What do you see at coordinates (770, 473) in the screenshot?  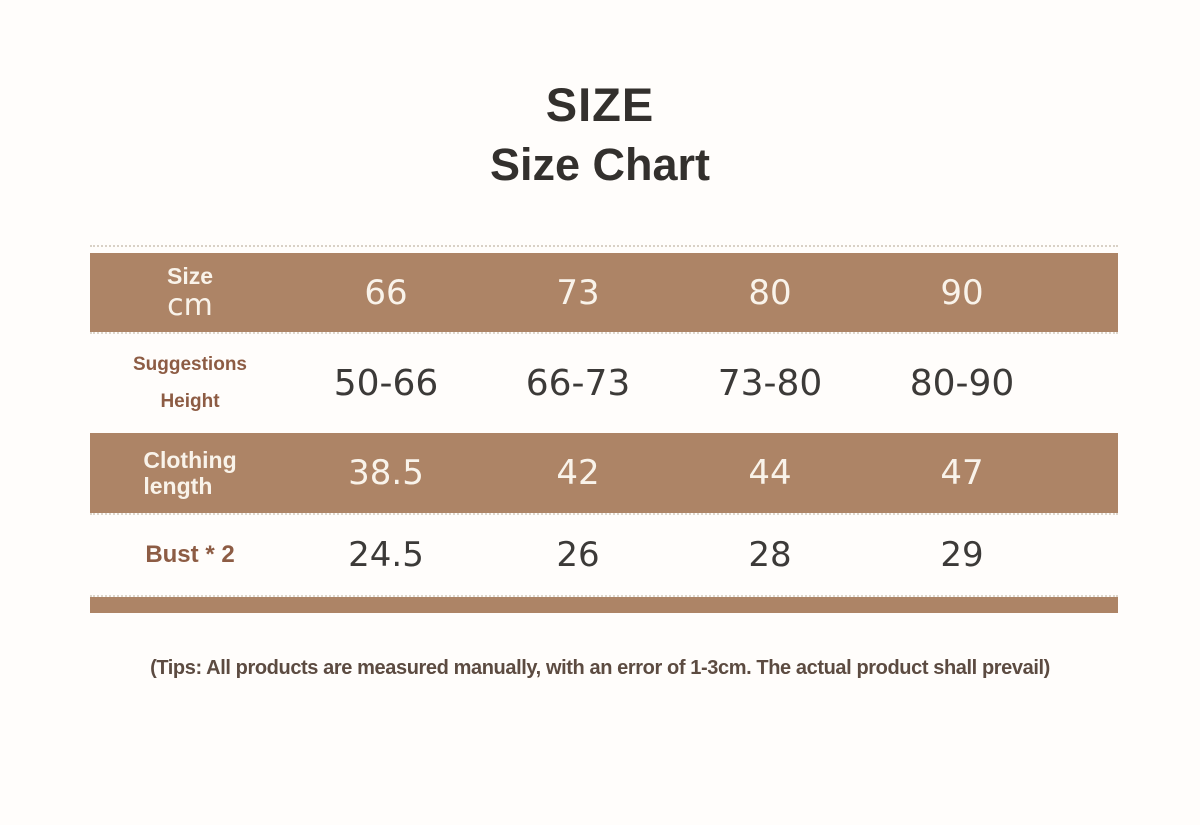 I see `length-value-3: 44` at bounding box center [770, 473].